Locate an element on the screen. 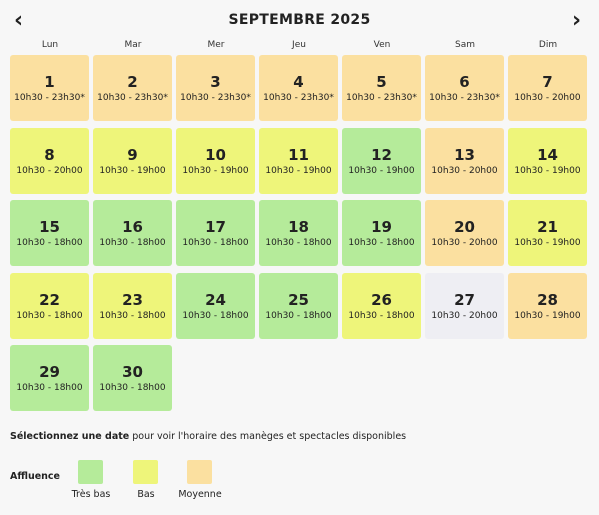 This screenshot has height=515, width=599. day-number: 10 is located at coordinates (215, 154).